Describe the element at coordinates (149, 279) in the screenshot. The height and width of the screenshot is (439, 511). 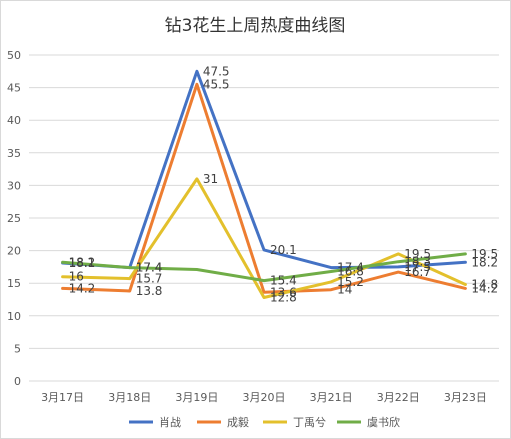
I see `data-label: 15.7` at that location.